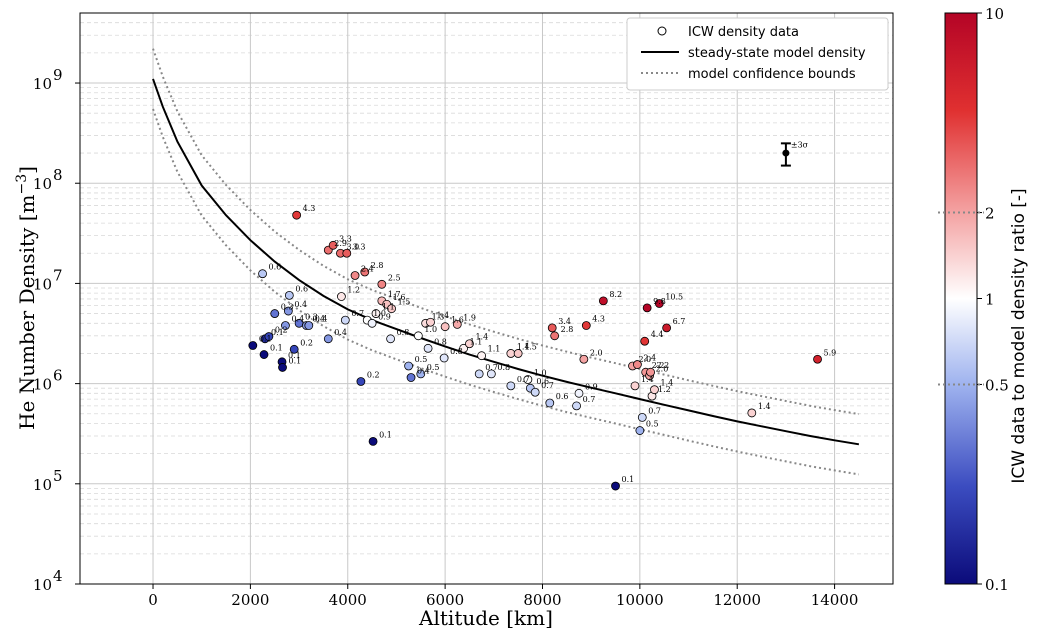 The image size is (1041, 631). What do you see at coordinates (26, 298) in the screenshot?
I see `y-axis-title: He Number Density [m−3]` at bounding box center [26, 298].